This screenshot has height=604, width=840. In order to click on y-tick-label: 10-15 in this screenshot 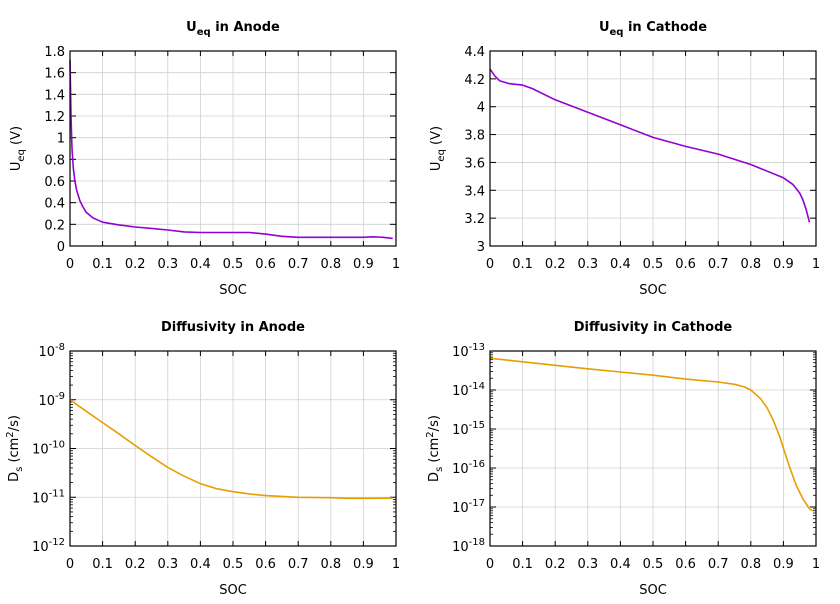, I will do `click(468, 429)`.